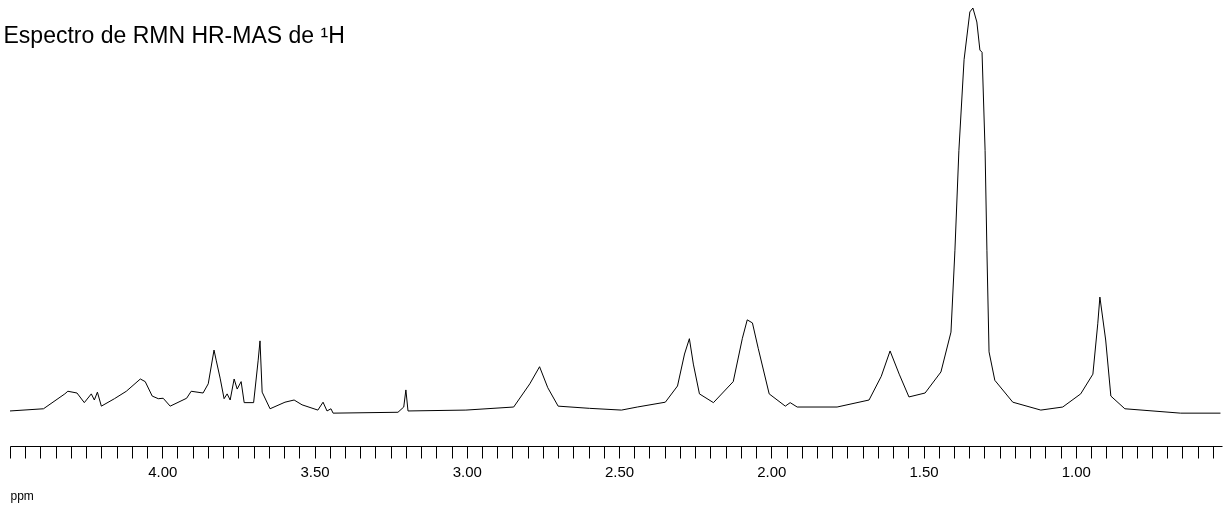  Describe the element at coordinates (924, 471) in the screenshot. I see `x-tick-label: 1.50` at that location.